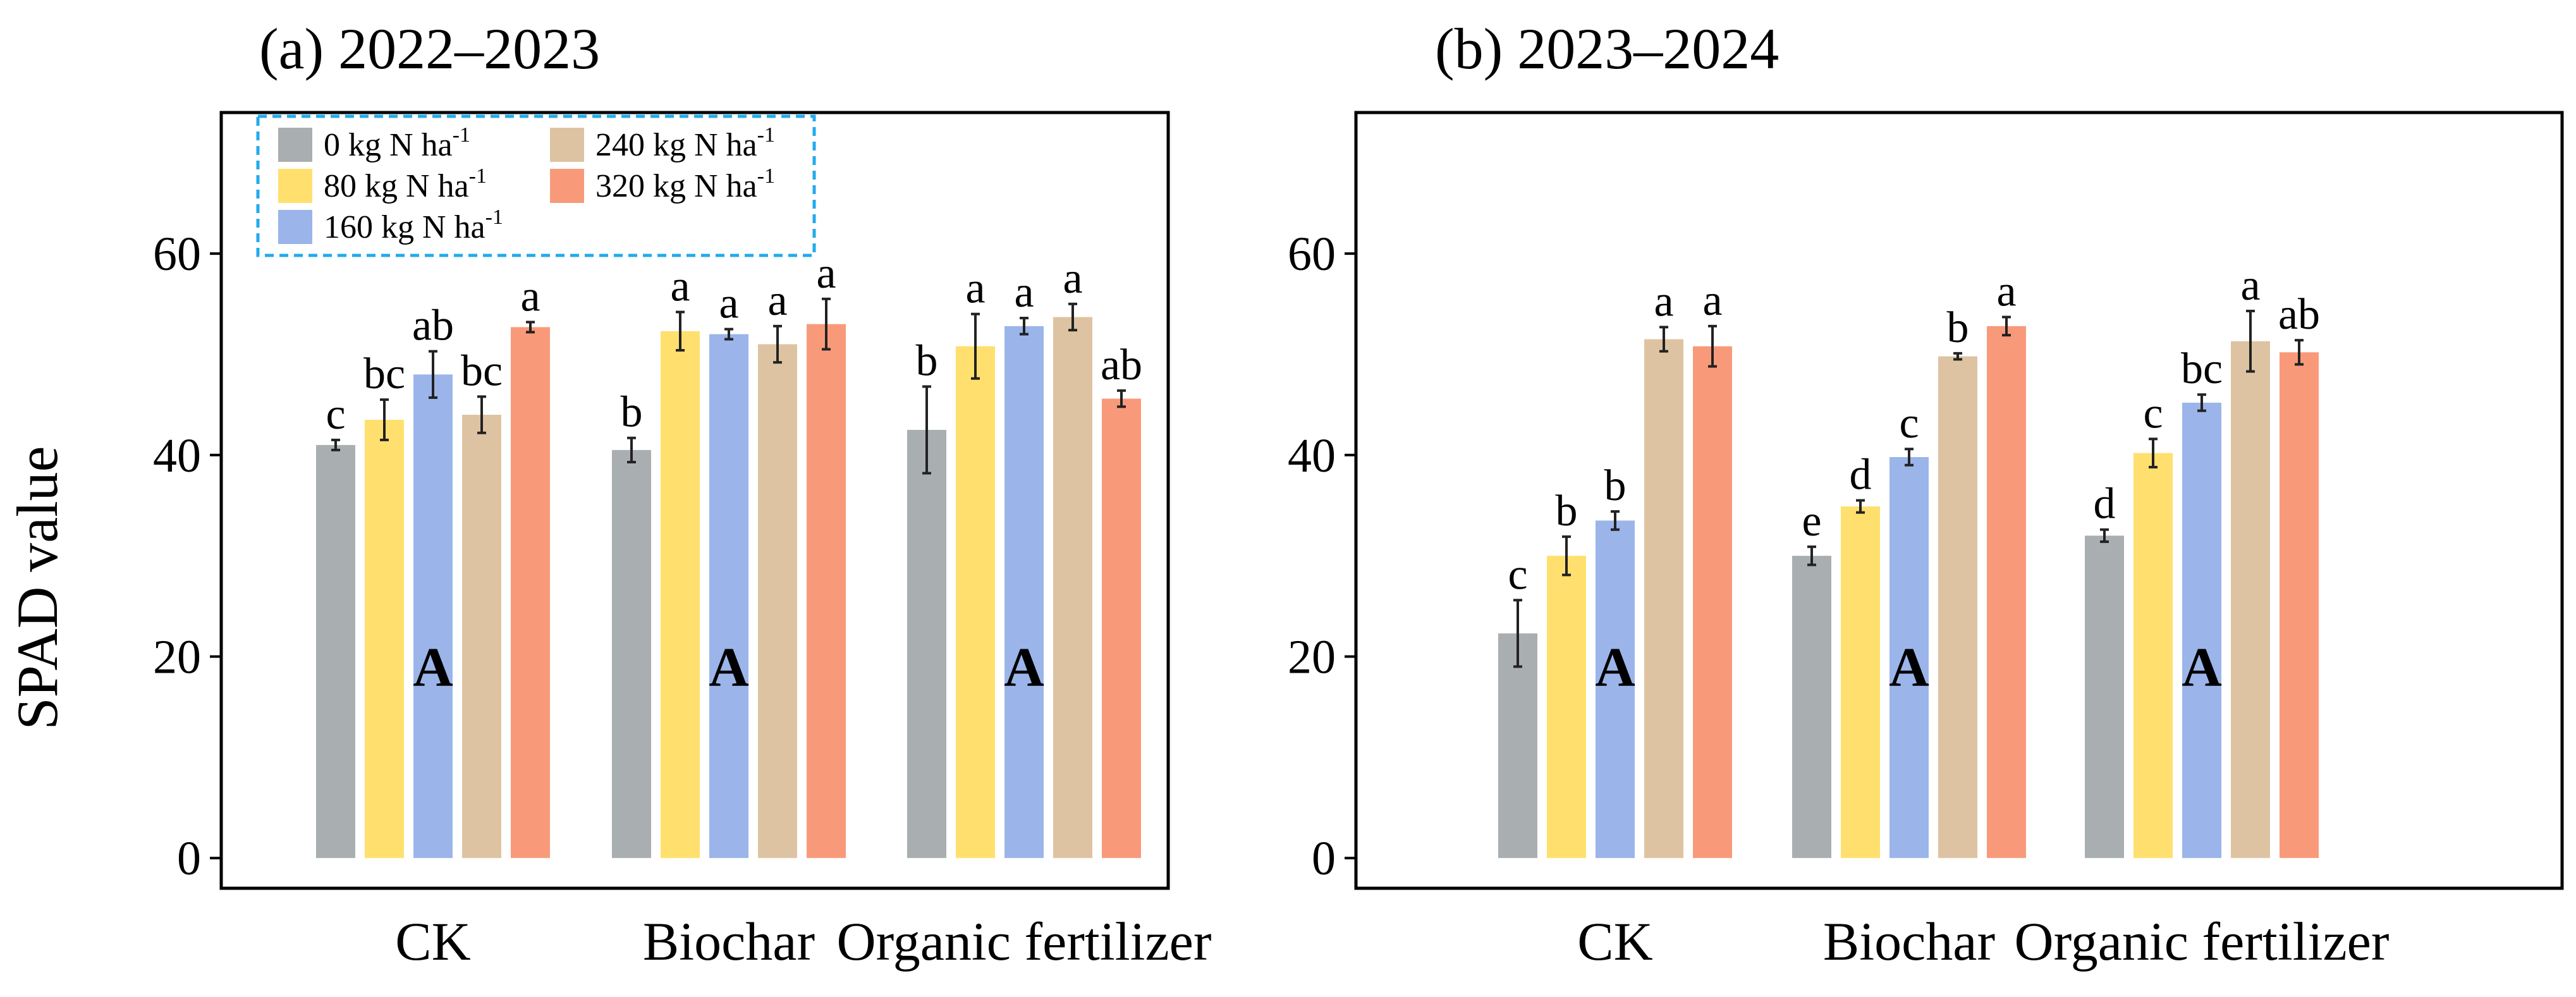 This screenshot has height=997, width=2576. What do you see at coordinates (413, 225) in the screenshot?
I see `legend-label: 160 kg N ha-1` at bounding box center [413, 225].